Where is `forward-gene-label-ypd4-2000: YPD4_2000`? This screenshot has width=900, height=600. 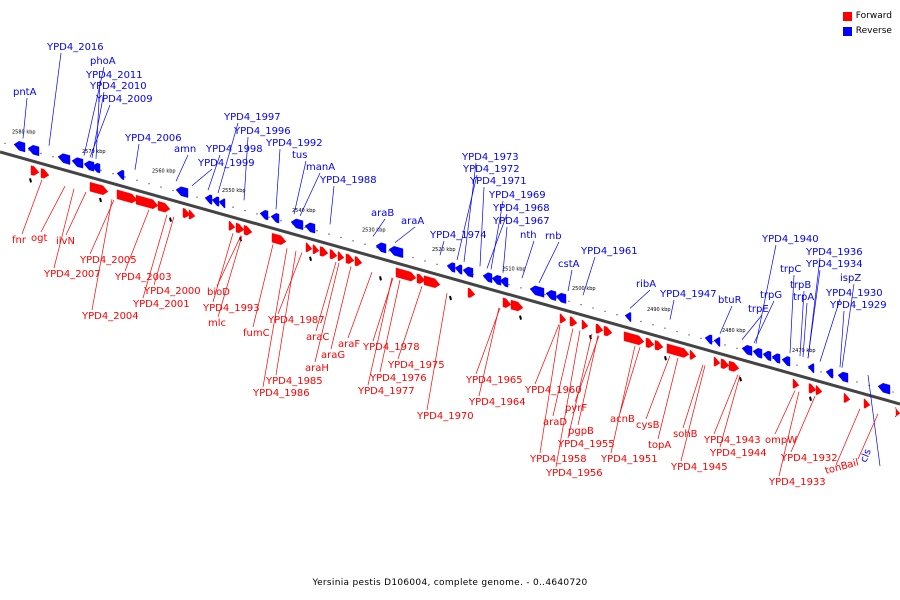 forward-gene-label-ypd4-2000: YPD4_2000 is located at coordinates (172, 291).